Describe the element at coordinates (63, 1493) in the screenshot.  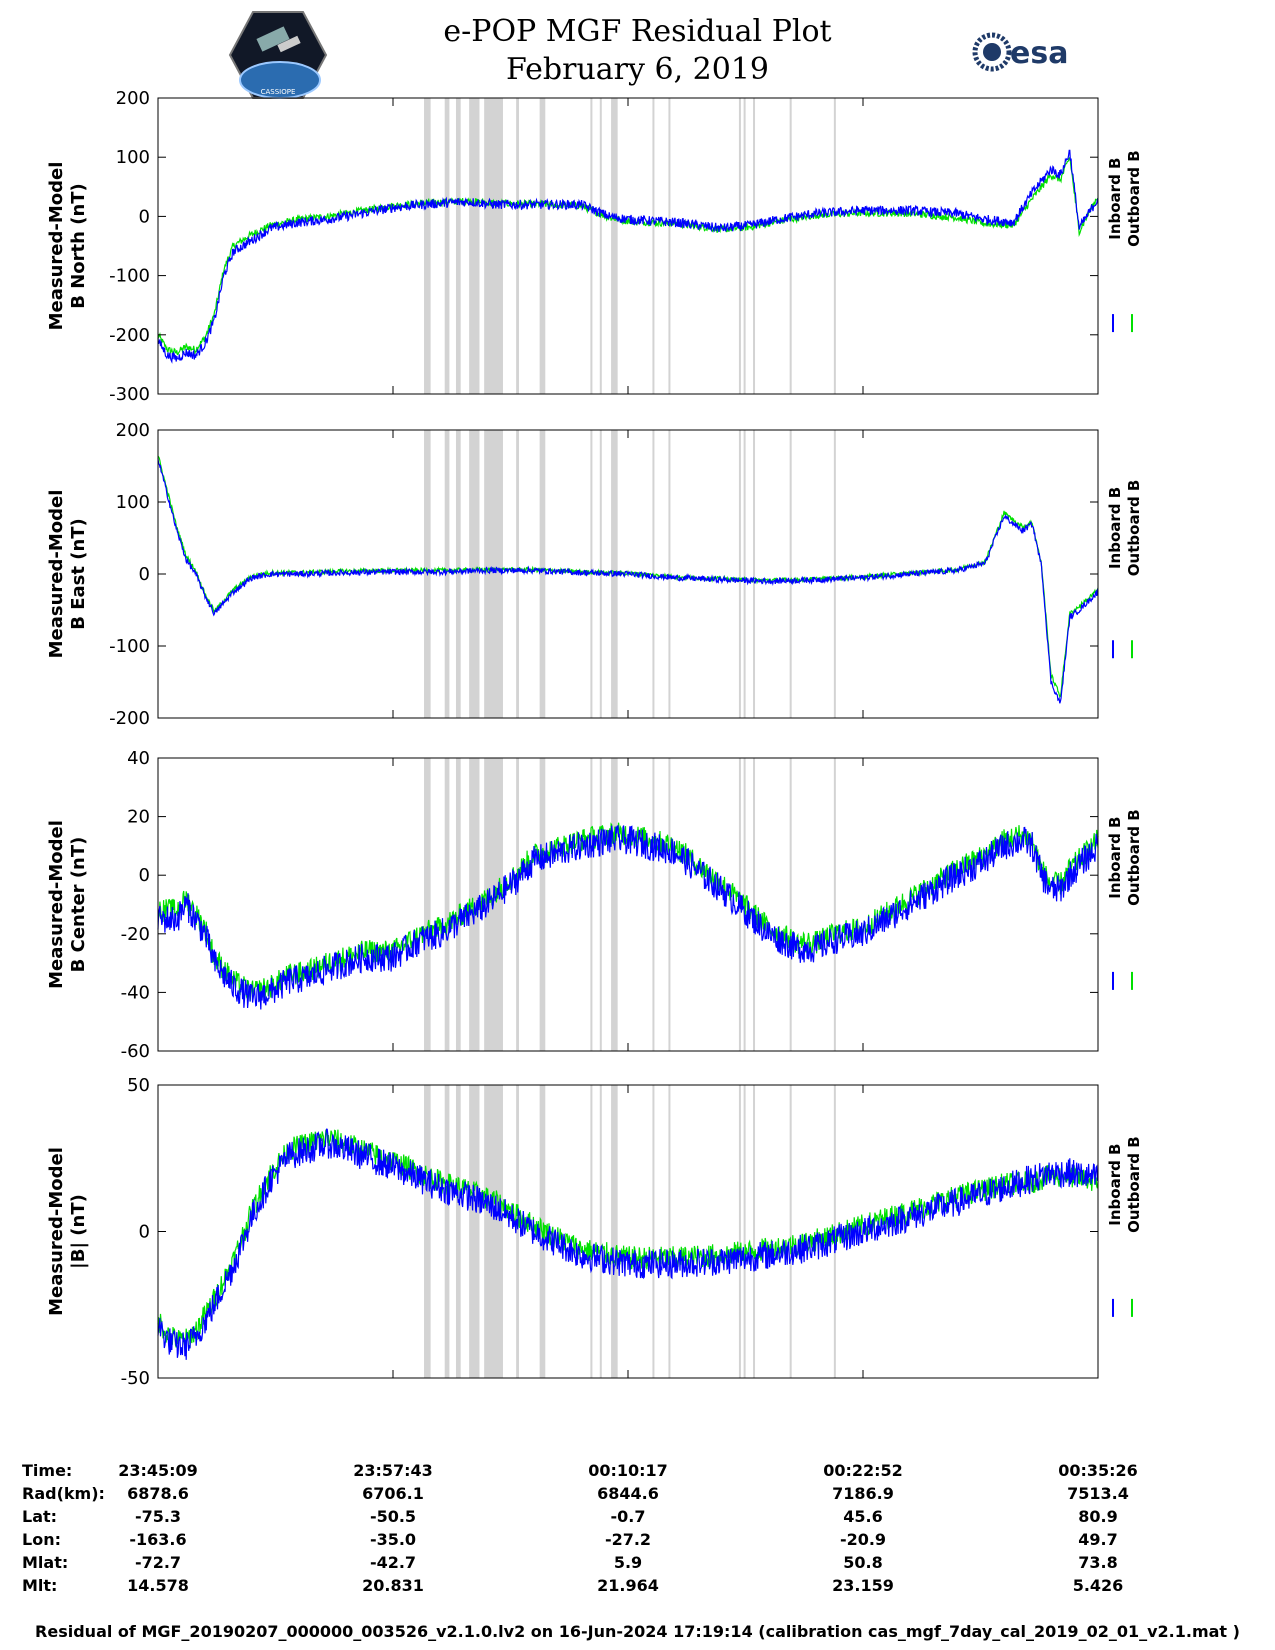
I see `info-row-label: Rad(km):` at that location.